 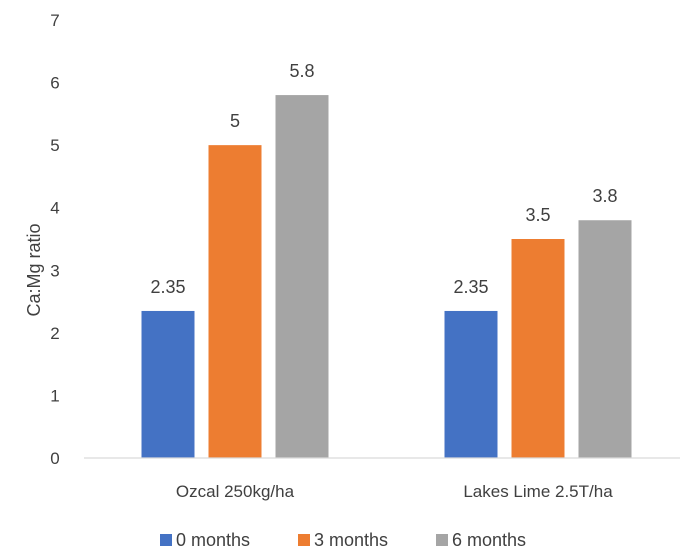 What do you see at coordinates (54, 458) in the screenshot?
I see `y-tick-label: 0` at bounding box center [54, 458].